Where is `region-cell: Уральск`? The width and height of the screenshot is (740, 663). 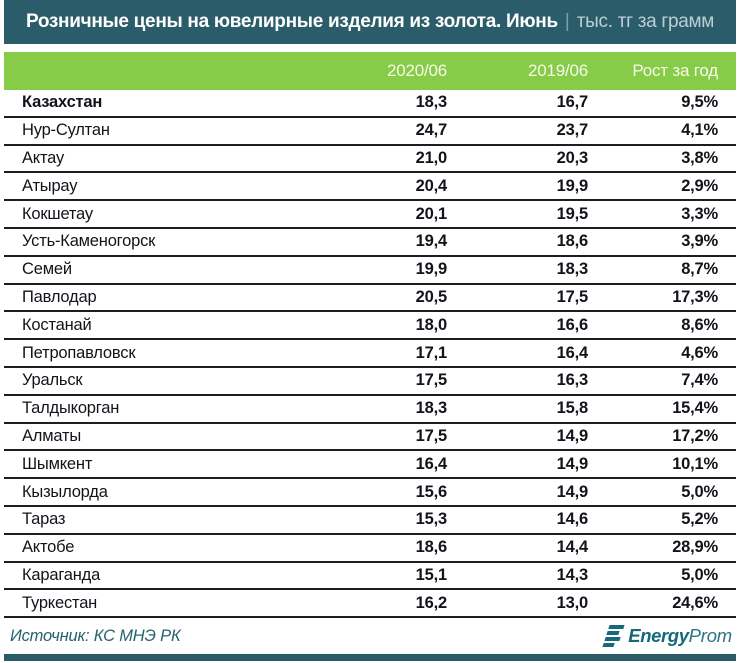
region-cell: Уральск is located at coordinates (146, 381).